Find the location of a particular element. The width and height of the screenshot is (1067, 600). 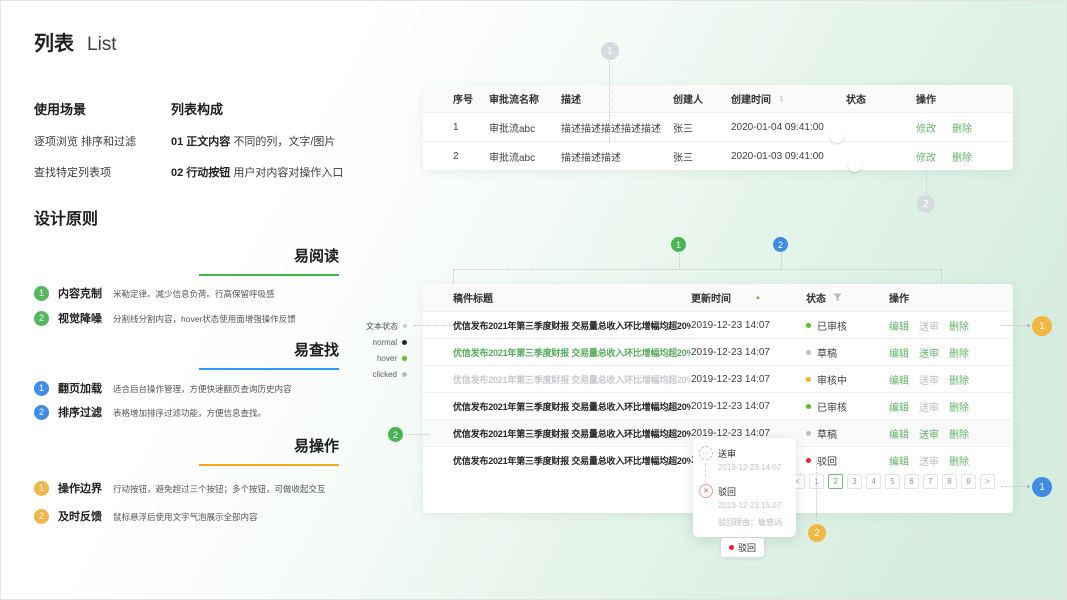

legend-item: normal is located at coordinates (372, 342).